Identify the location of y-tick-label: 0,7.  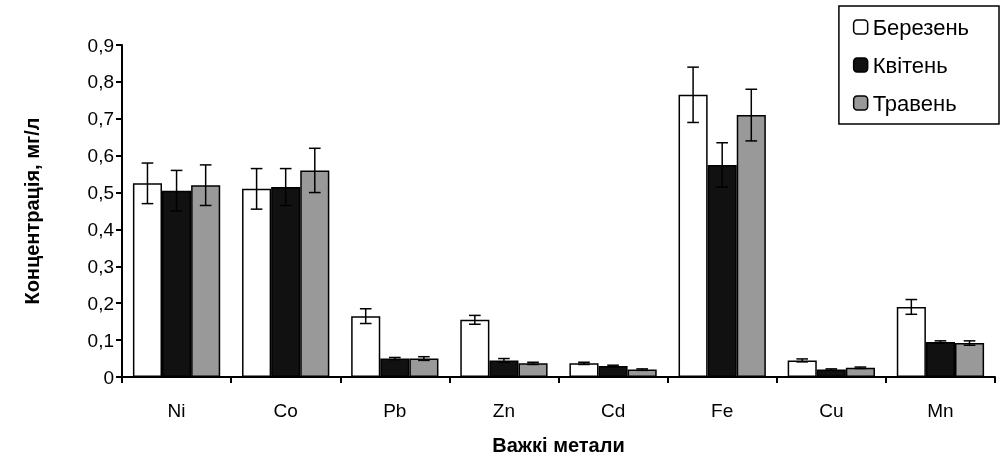
(100, 119).